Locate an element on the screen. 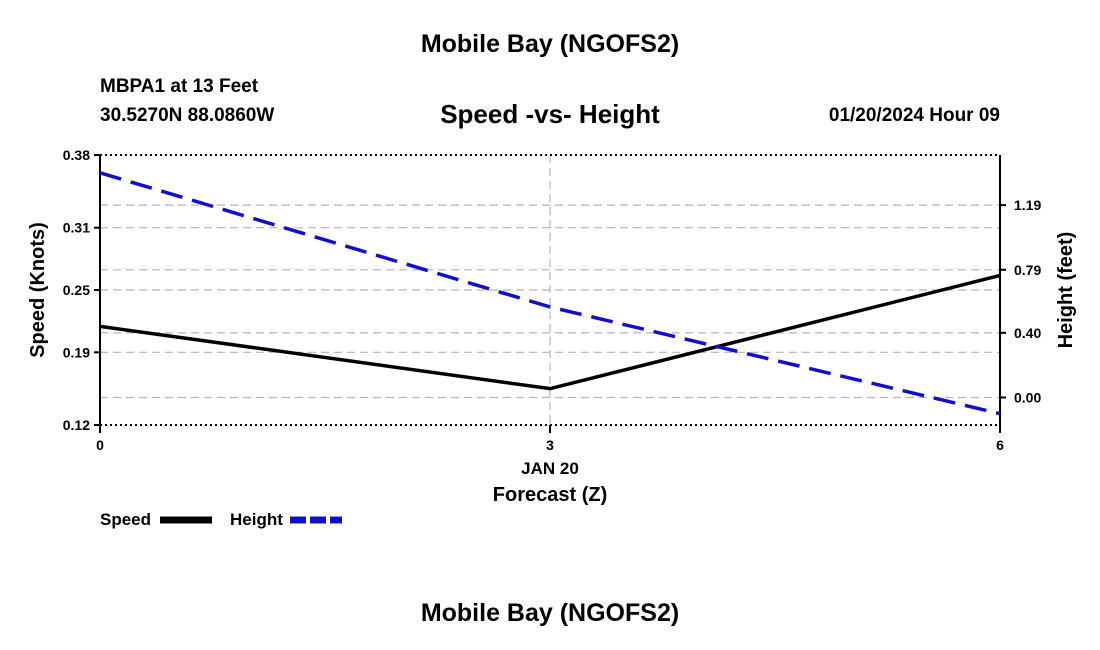  station-coordinates: 30.5270N 88.0860W is located at coordinates (187, 115).